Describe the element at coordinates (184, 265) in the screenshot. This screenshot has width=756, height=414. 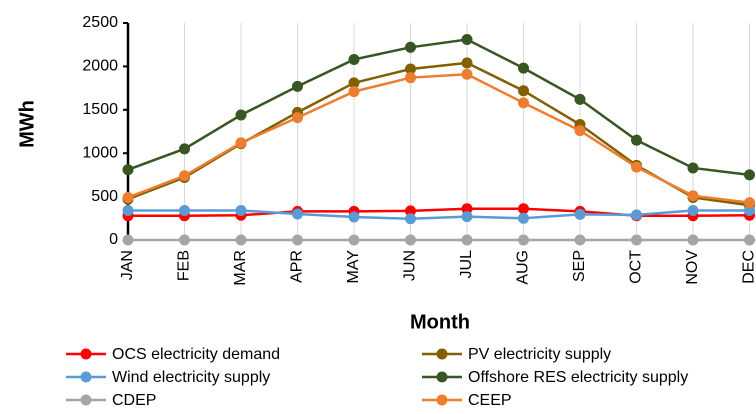
I see `x-tick-label: FEB` at that location.